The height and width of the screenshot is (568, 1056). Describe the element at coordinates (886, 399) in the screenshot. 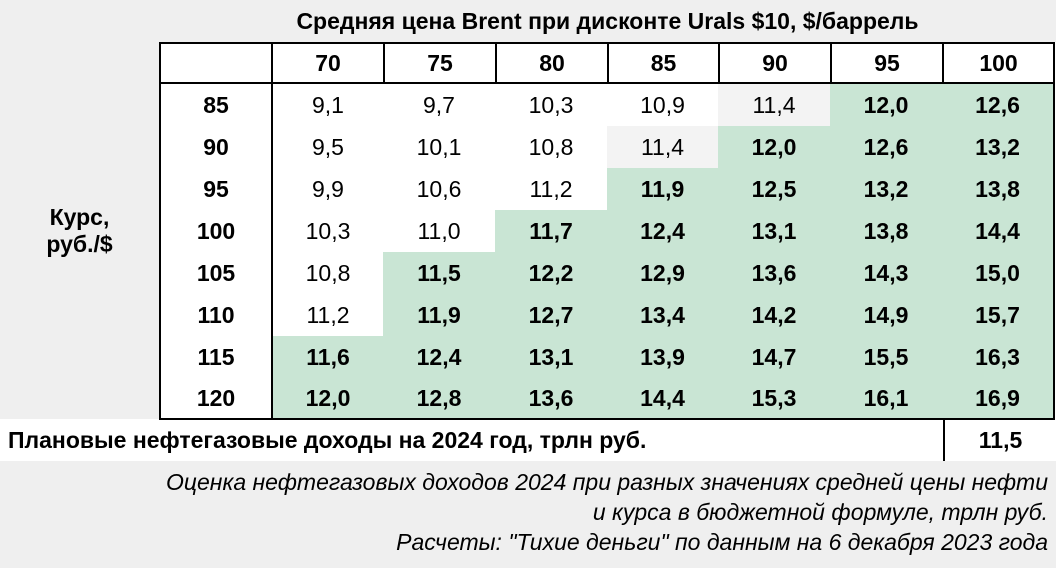

I see `data-cell: 16,1` at that location.